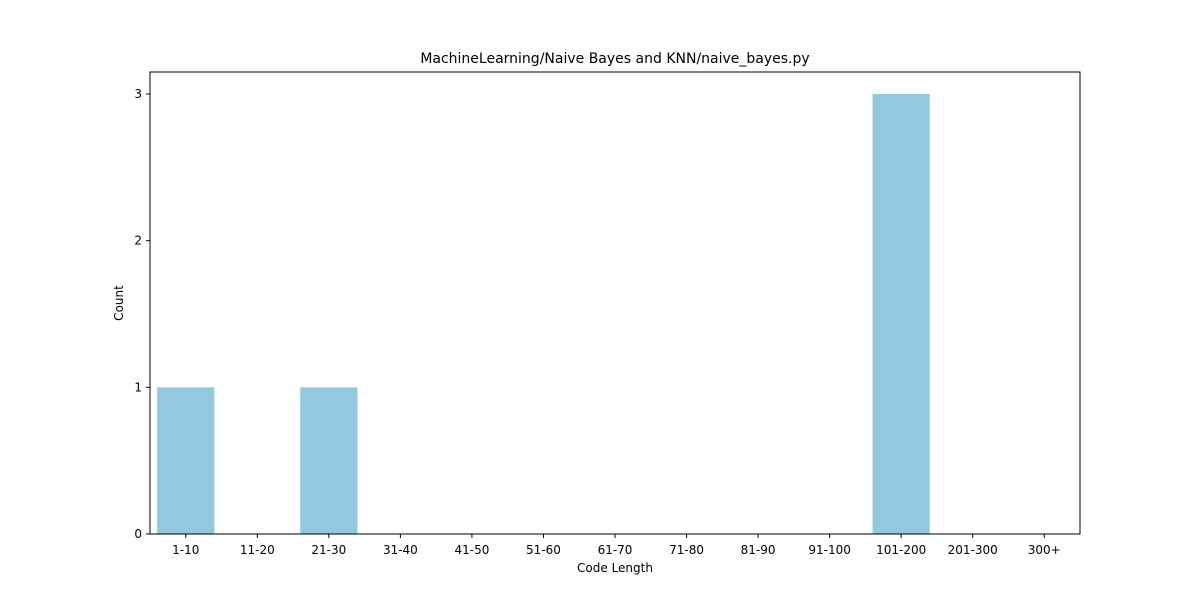  Describe the element at coordinates (471, 550) in the screenshot. I see `x-tick-label: 41-50` at that location.